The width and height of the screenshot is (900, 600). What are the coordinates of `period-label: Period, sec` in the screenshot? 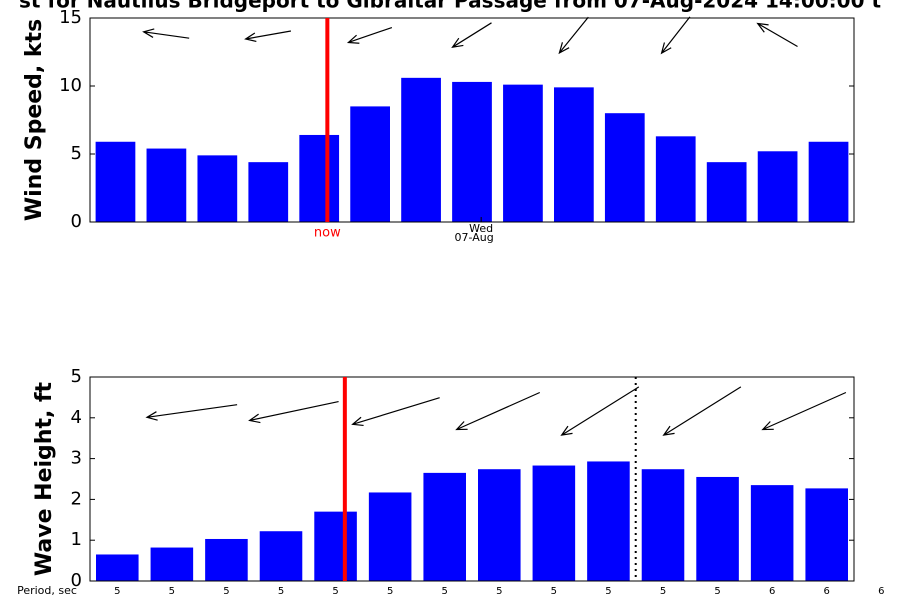 It's located at (47, 590).